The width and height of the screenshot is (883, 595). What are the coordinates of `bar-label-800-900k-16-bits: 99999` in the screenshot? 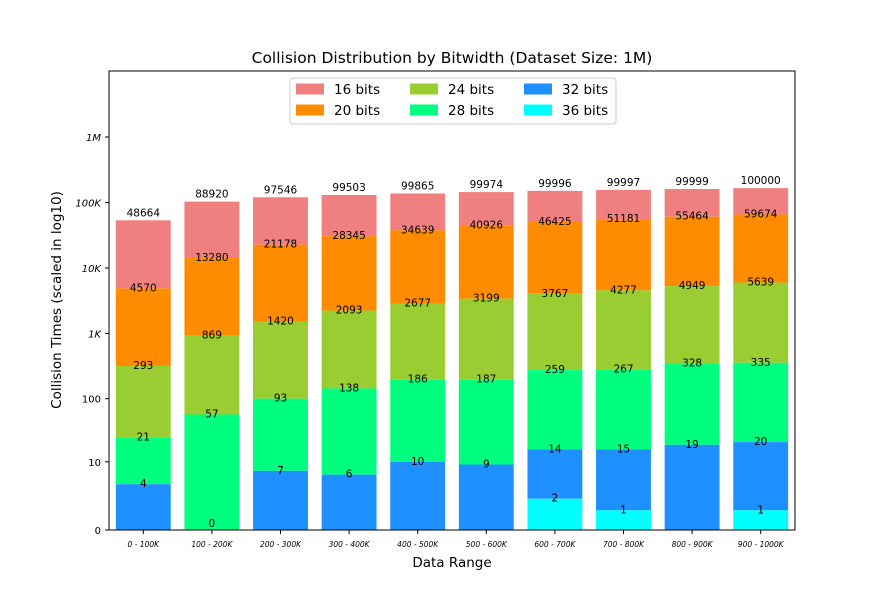 It's located at (691, 182).